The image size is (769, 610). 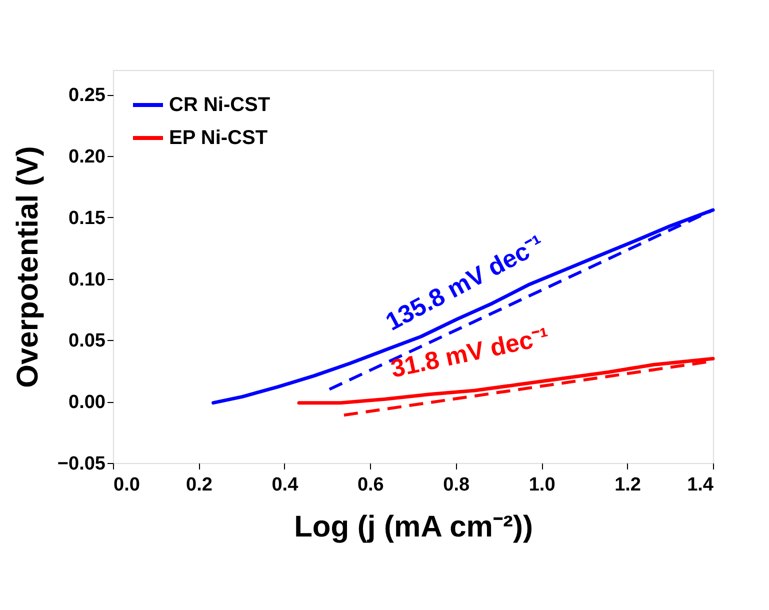 What do you see at coordinates (700, 485) in the screenshot?
I see `x-tick-label: 1.4` at bounding box center [700, 485].